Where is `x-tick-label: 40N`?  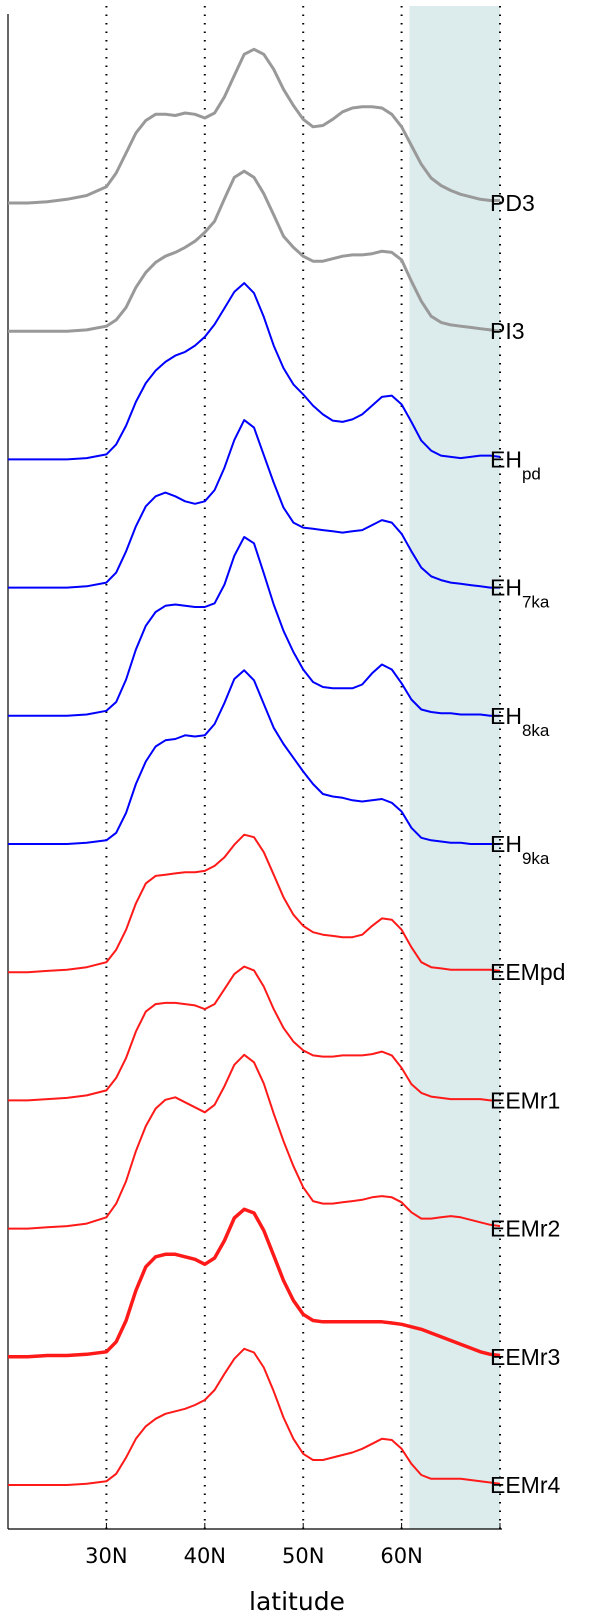
x-tick-label: 40N is located at coordinates (205, 1556).